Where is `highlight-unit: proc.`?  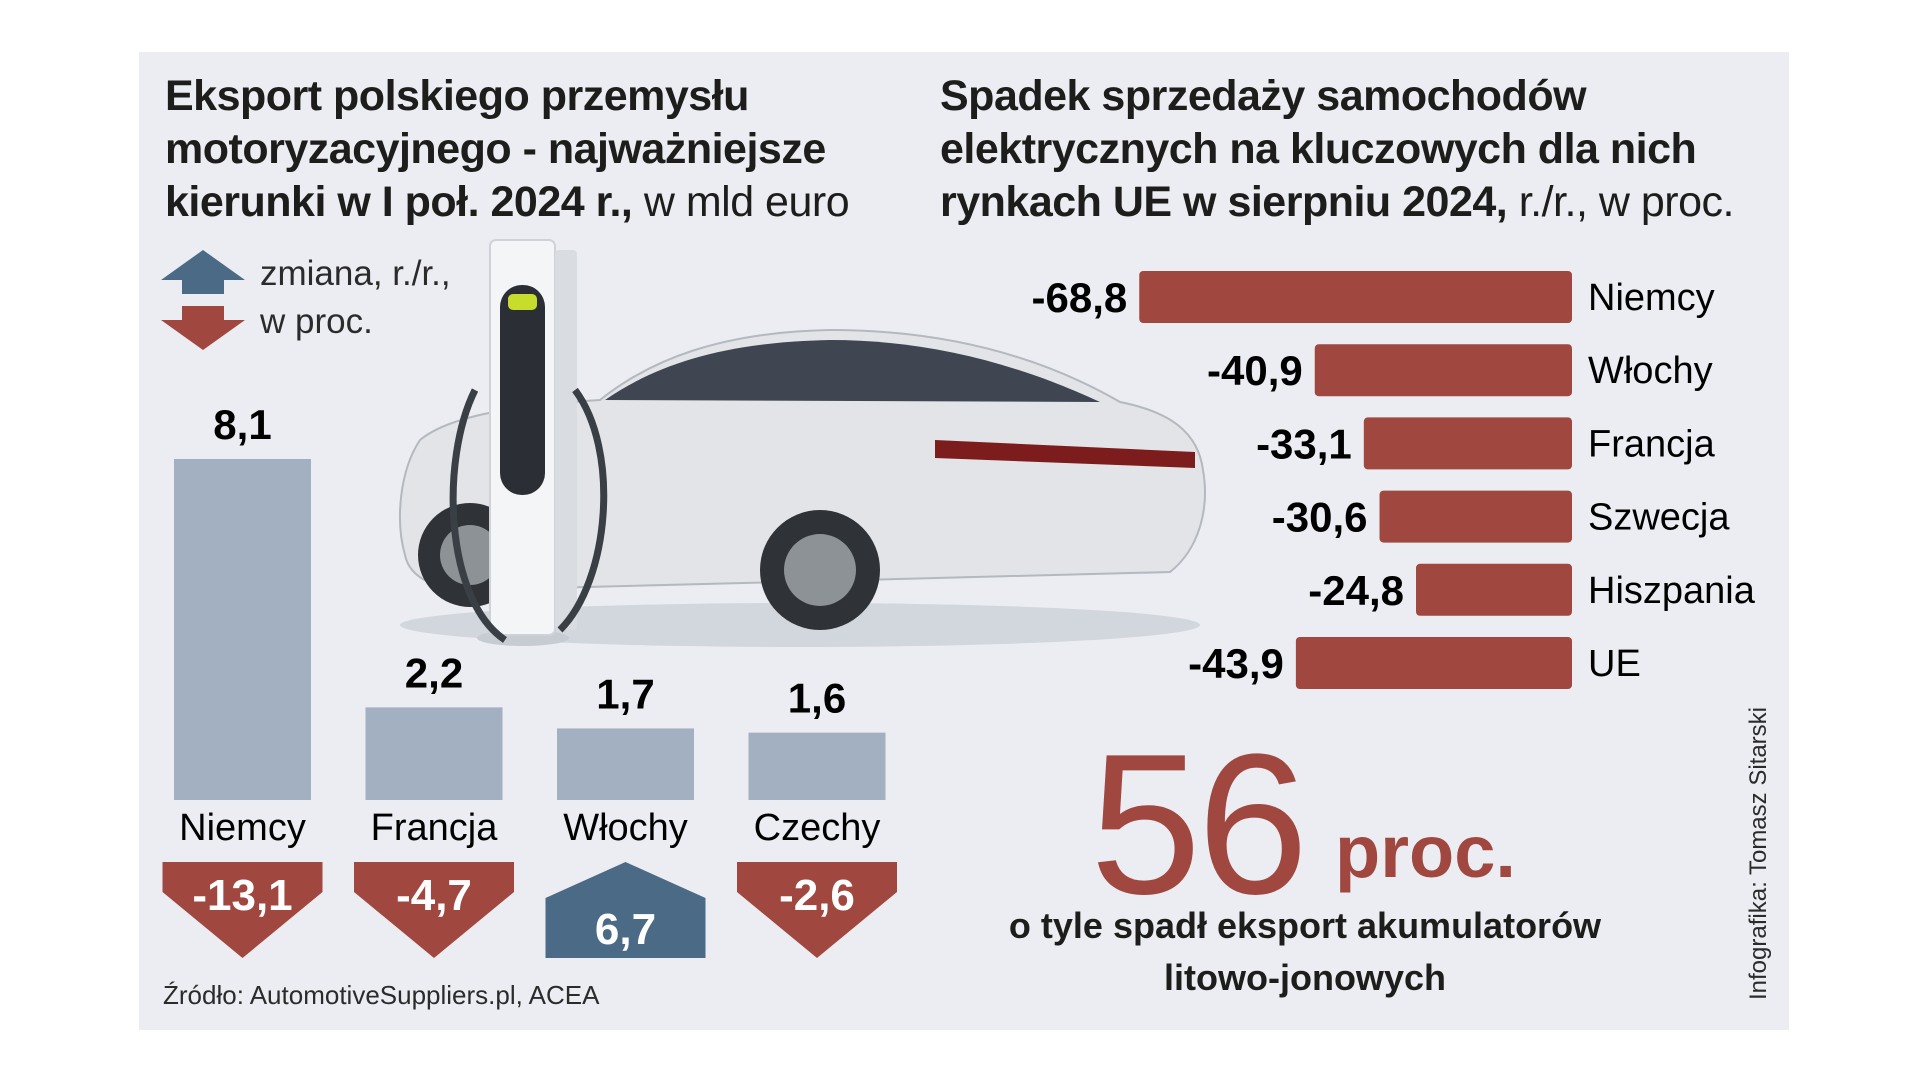
highlight-unit: proc. is located at coordinates (1425, 851).